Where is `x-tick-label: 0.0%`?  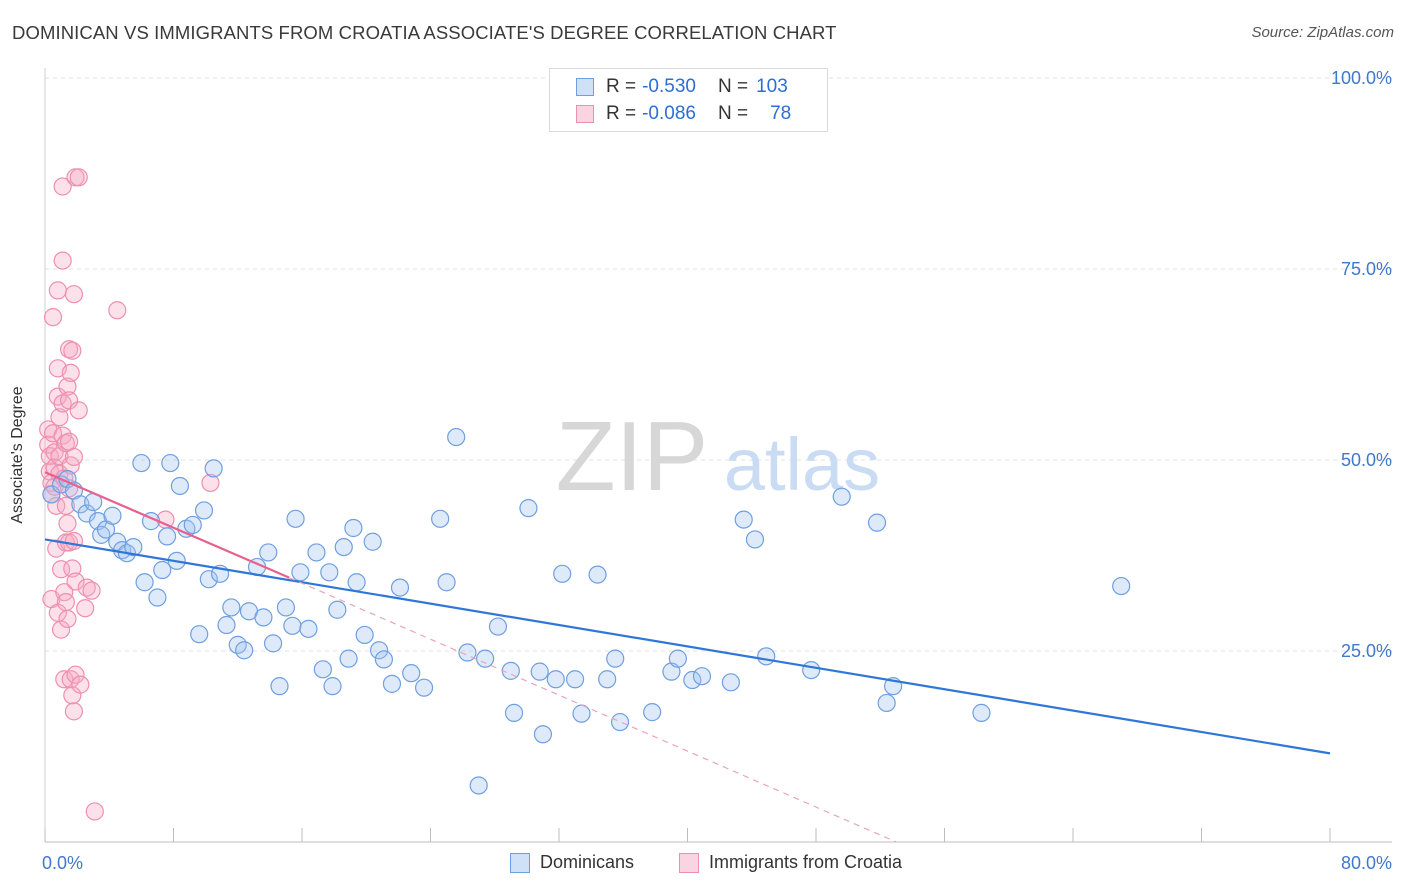
x-tick-label: 0.0% is located at coordinates (62, 863).